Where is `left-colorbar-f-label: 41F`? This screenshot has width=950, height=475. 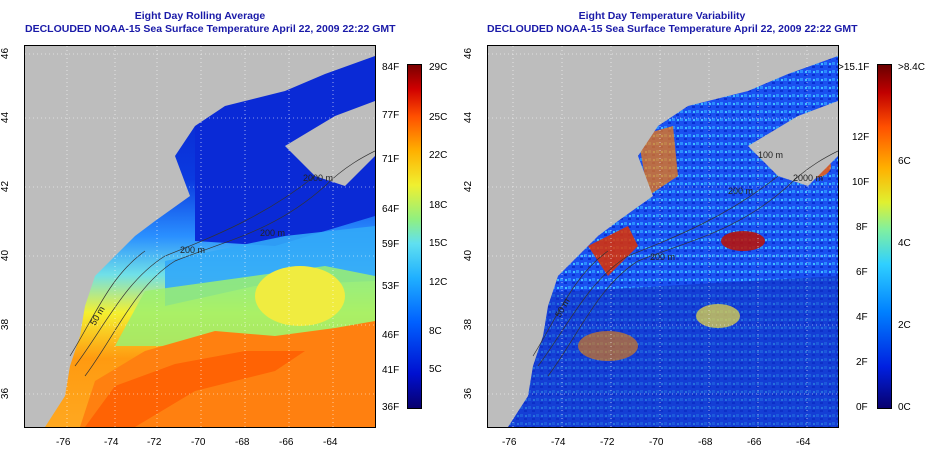
left-colorbar-f-label: 41F is located at coordinates (391, 370).